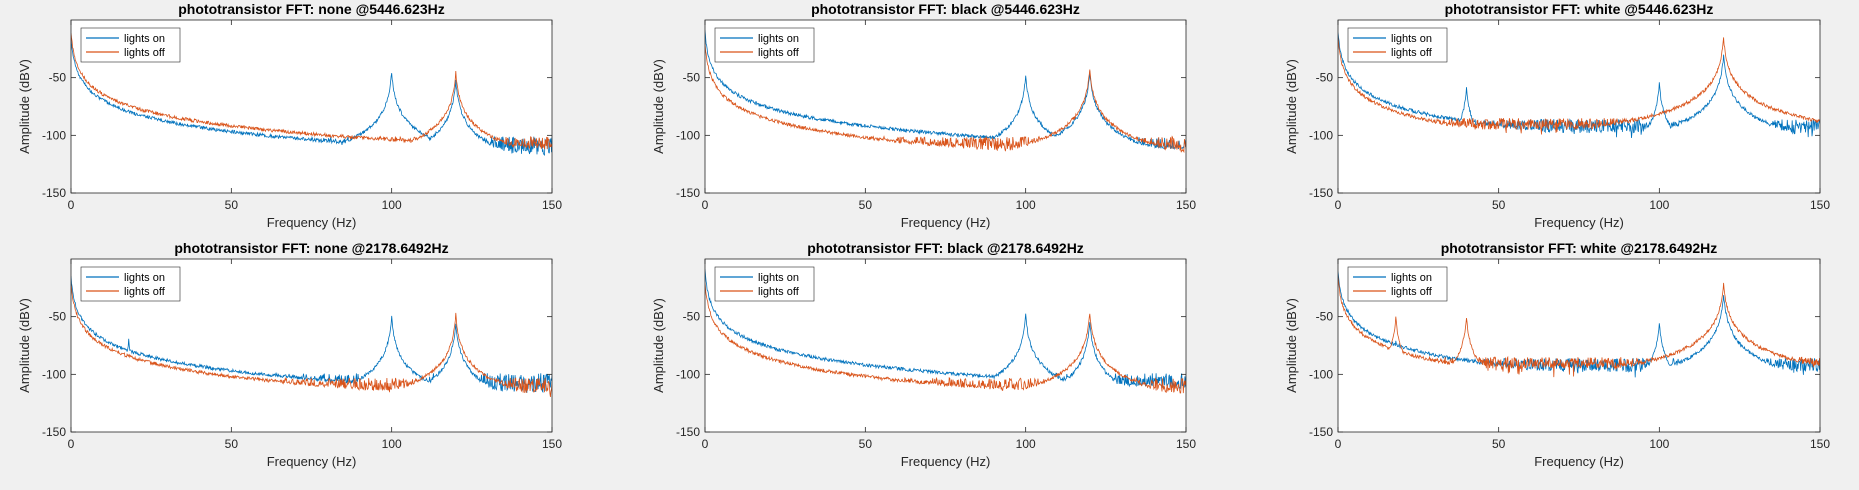  What do you see at coordinates (1579, 9) in the screenshot?
I see `chart-title: phototransistor FFT: white @5446.623Hz` at bounding box center [1579, 9].